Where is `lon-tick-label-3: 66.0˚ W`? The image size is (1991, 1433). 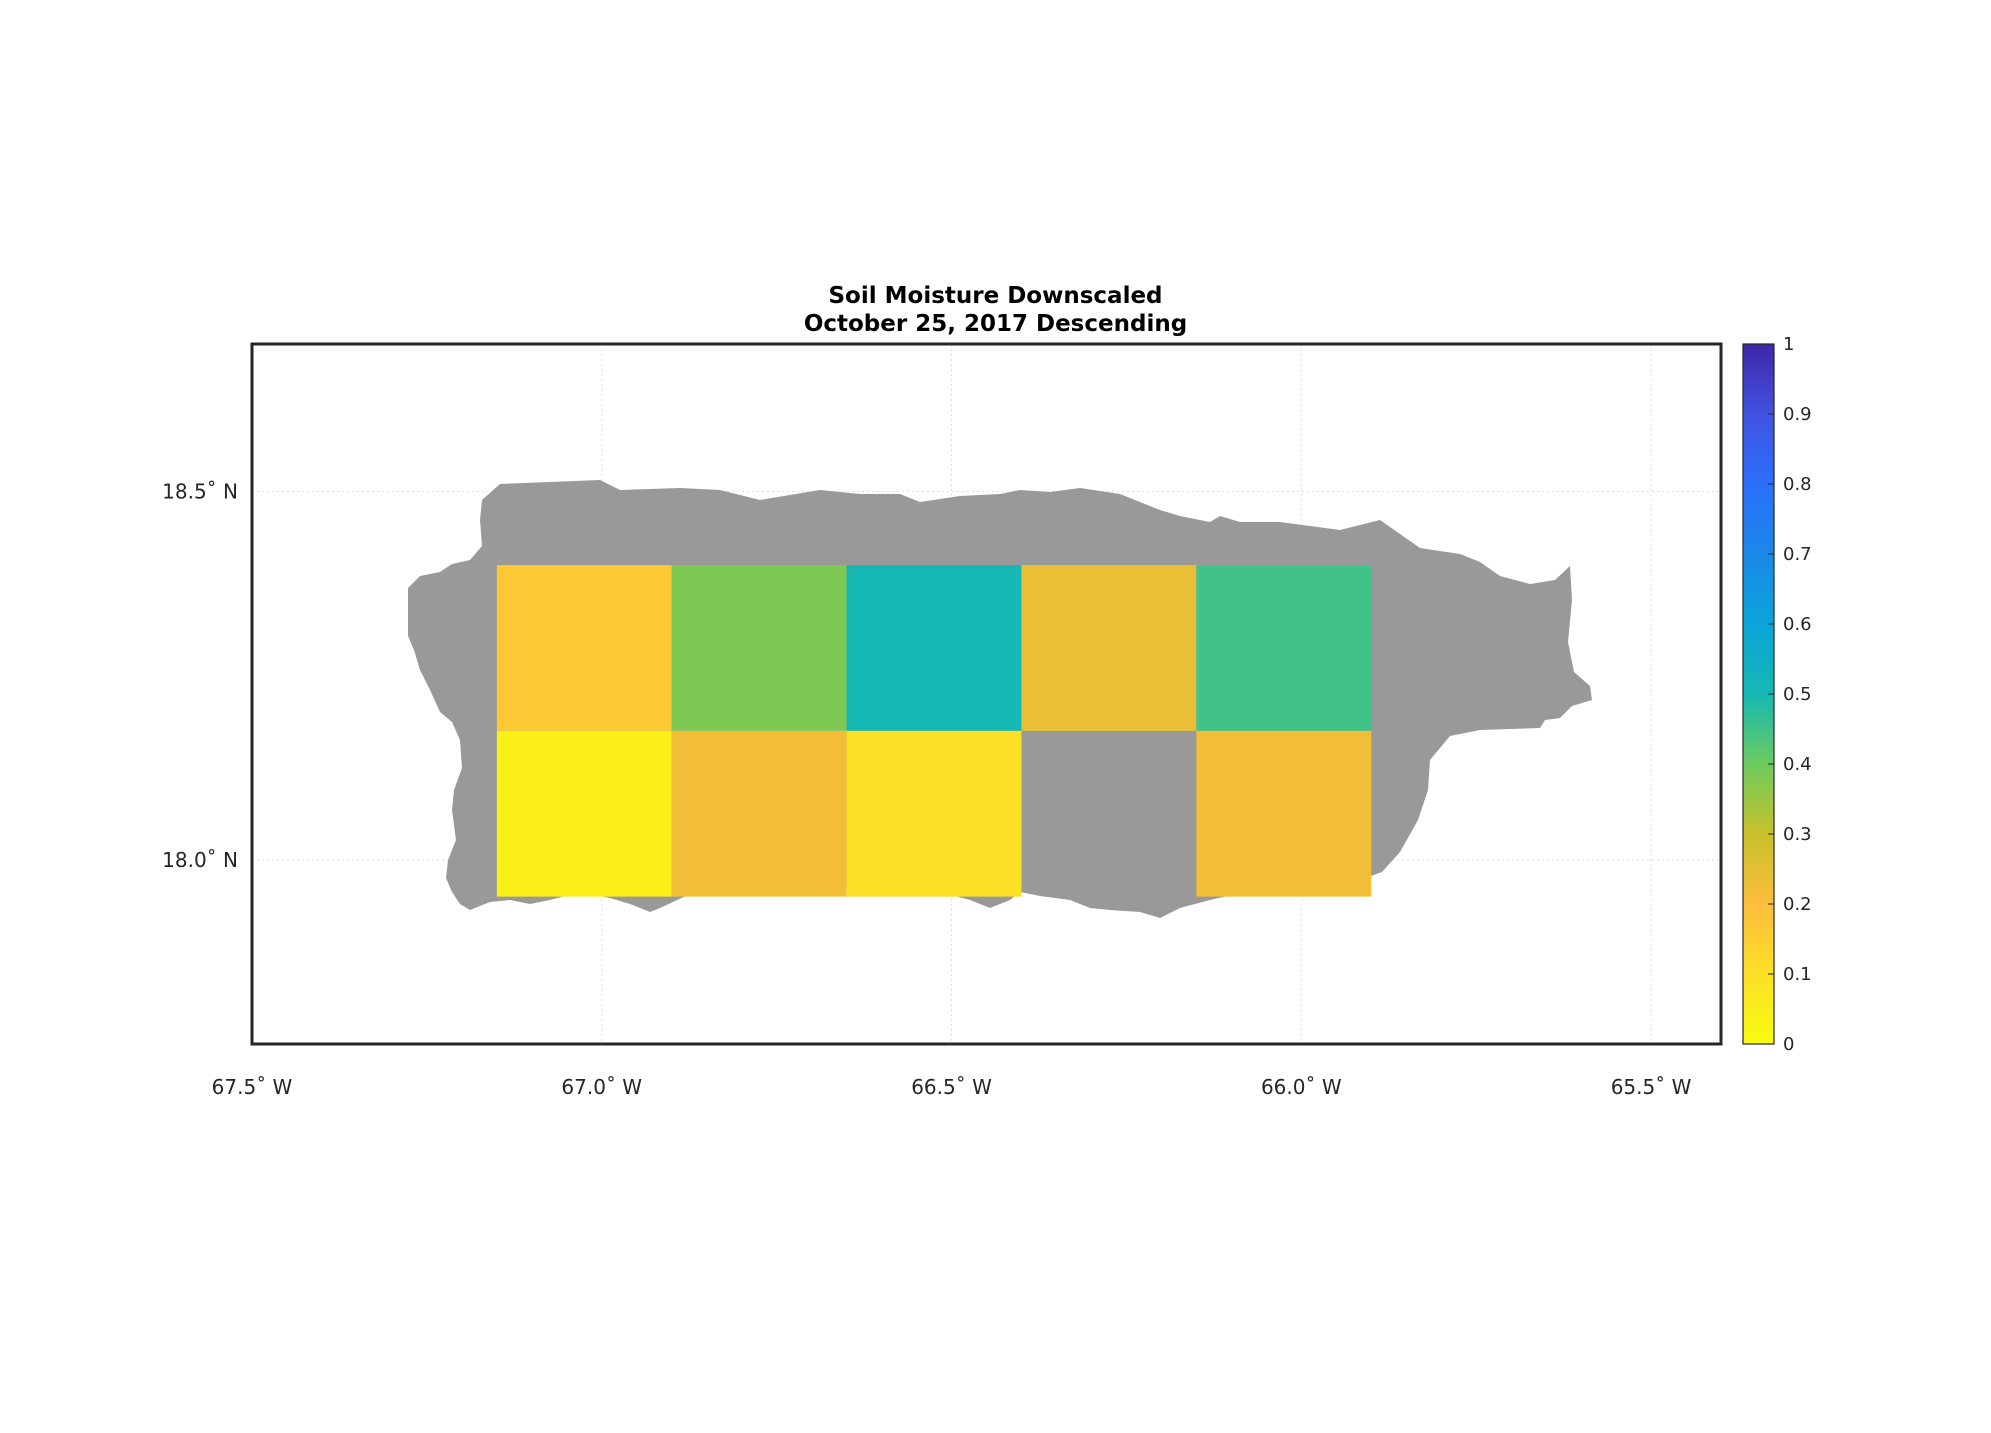
lon-tick-label-3: 66.0˚ W is located at coordinates (1301, 1087).